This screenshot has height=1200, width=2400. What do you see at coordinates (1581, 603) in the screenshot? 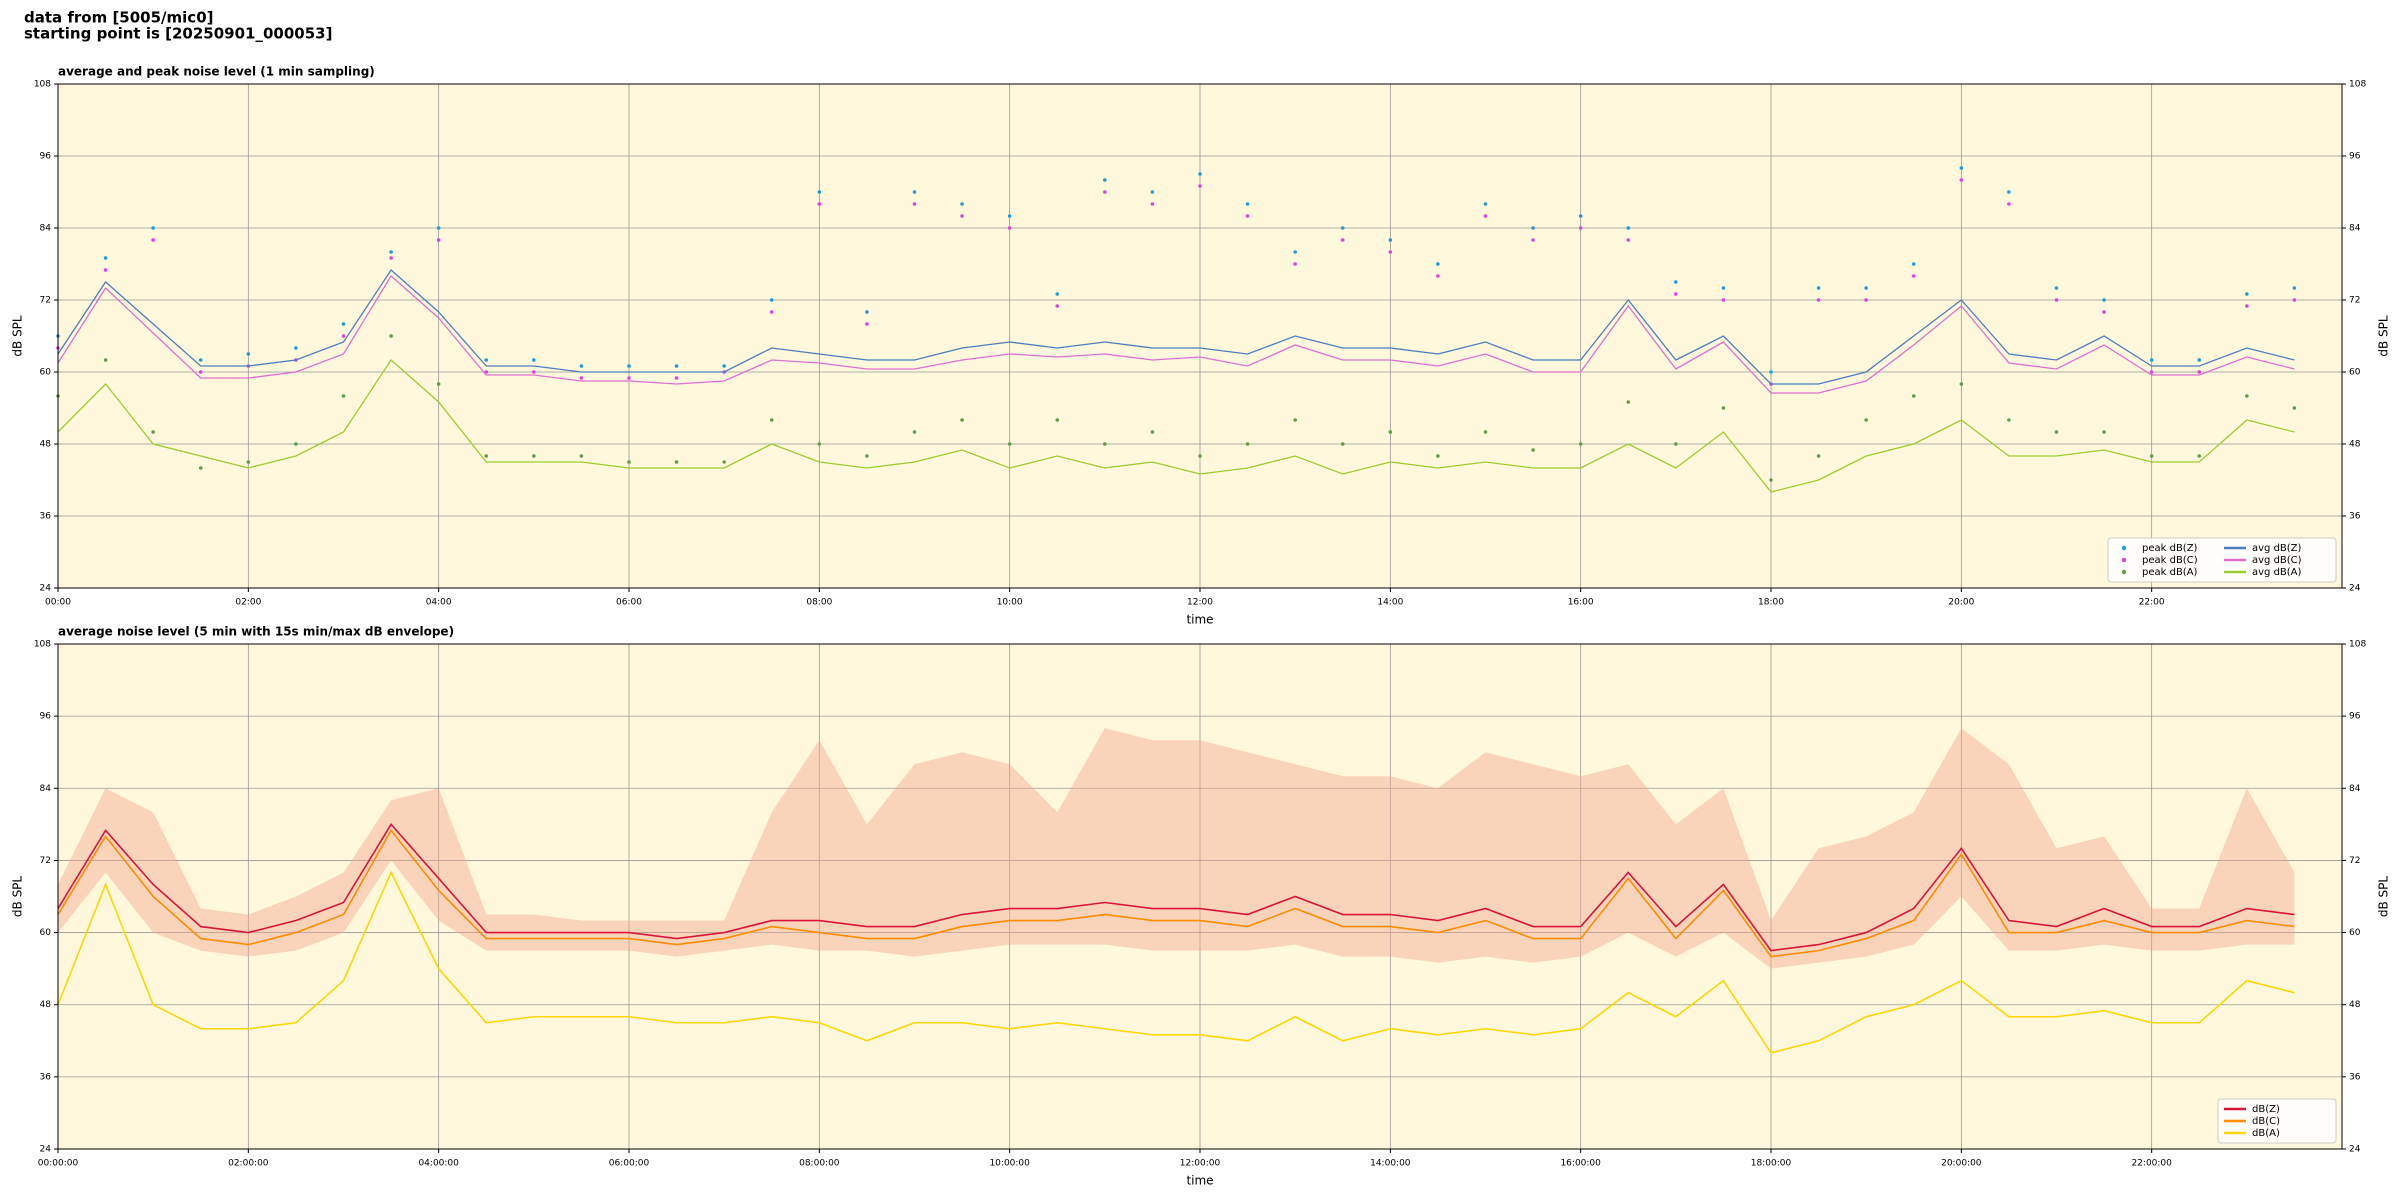
I see `x-tick-label: 16:00` at bounding box center [1581, 603].